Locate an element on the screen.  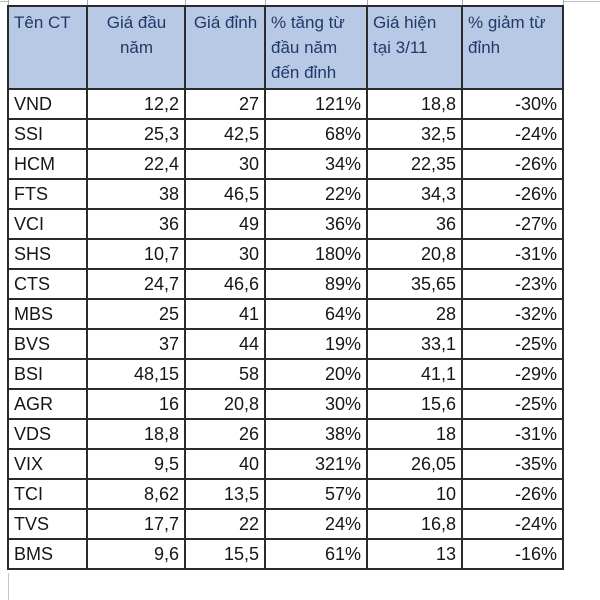
value-cell: 46,6 is located at coordinates (225, 284).